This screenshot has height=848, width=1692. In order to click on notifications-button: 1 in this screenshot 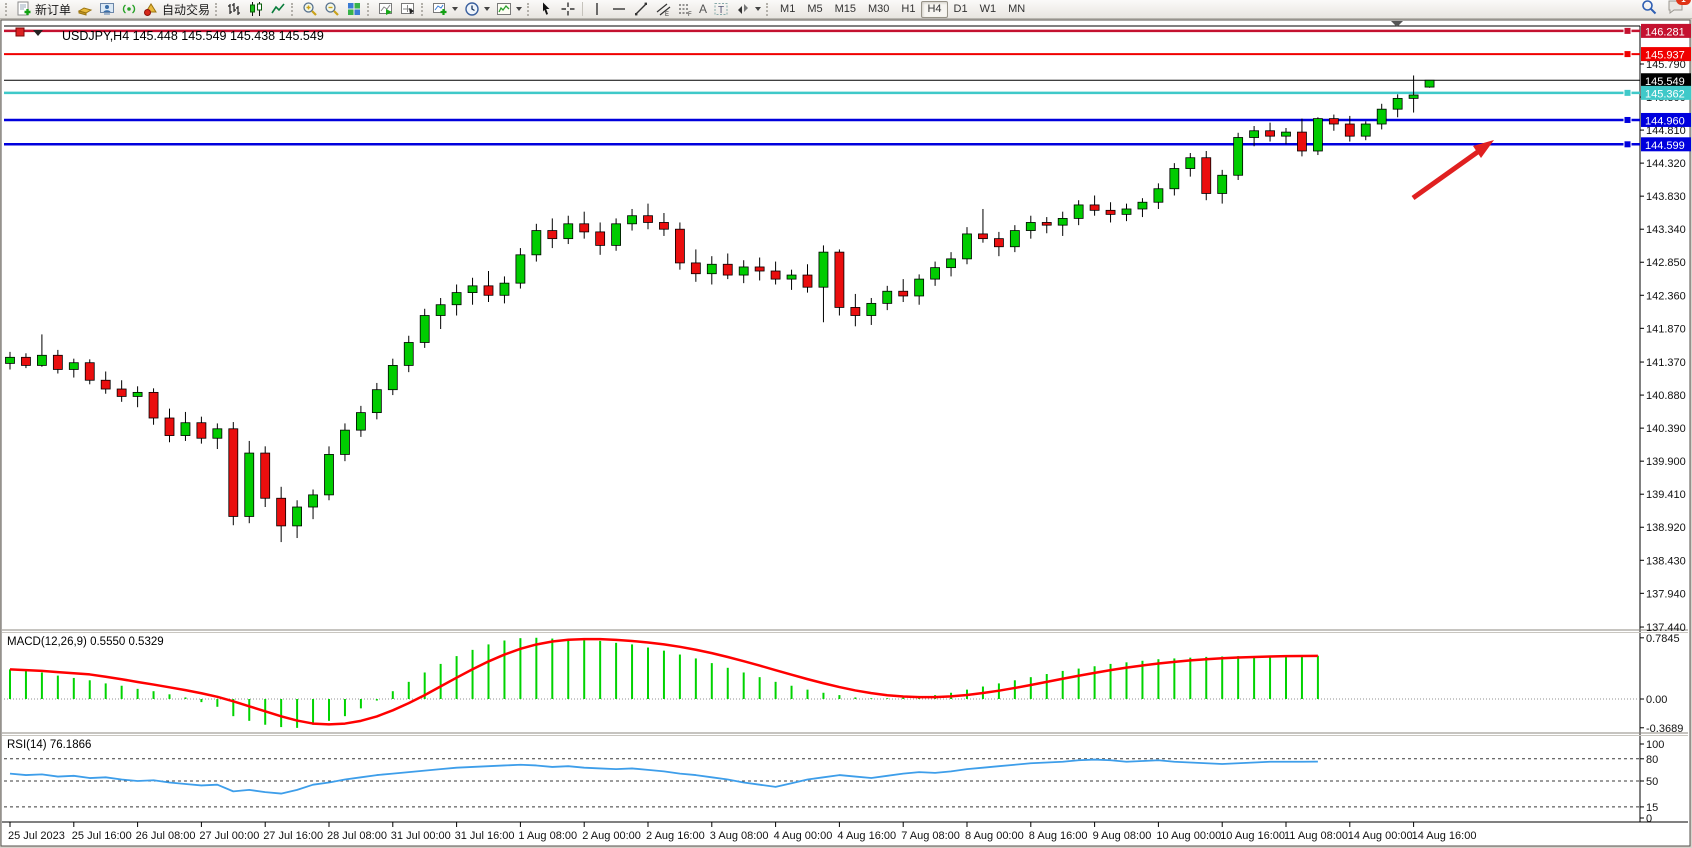, I will do `click(1679, 9)`.